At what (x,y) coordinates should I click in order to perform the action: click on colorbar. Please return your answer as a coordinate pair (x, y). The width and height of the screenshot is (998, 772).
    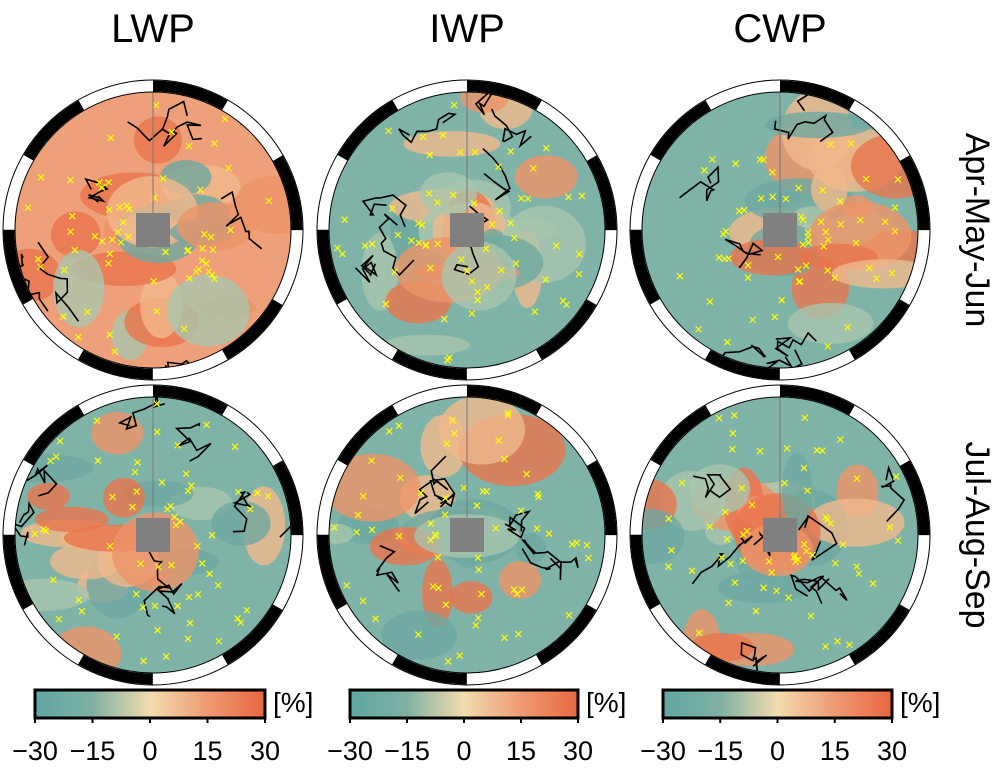
    Looking at the image, I should click on (150, 704).